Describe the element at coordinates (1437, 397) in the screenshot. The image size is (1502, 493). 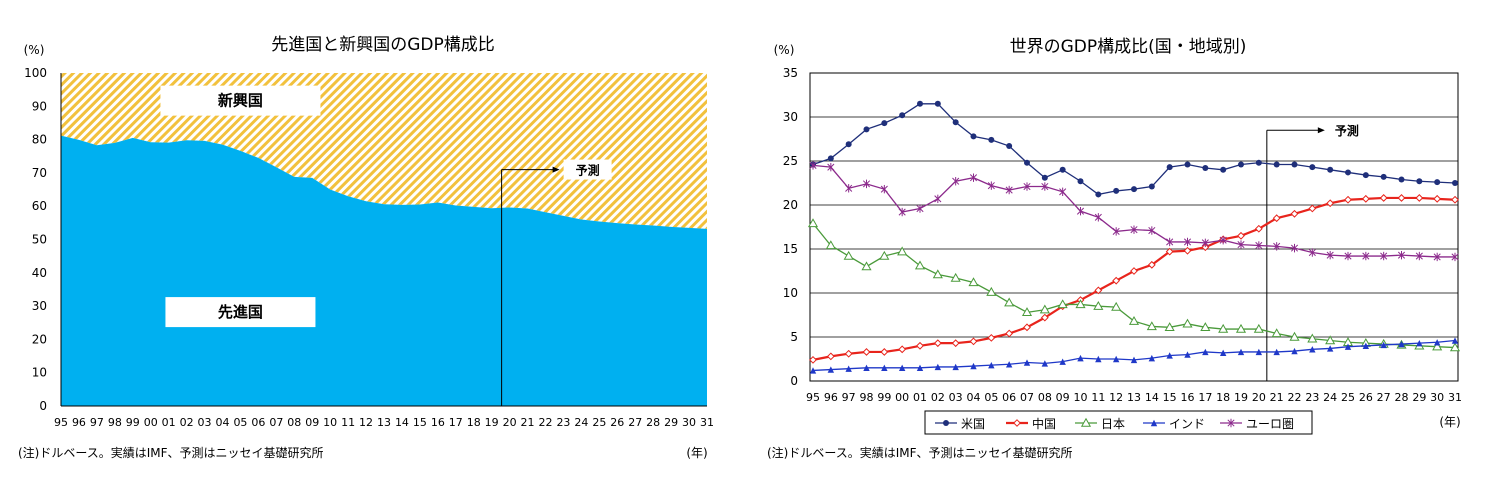
I see `right-x-tick-label: 30` at that location.